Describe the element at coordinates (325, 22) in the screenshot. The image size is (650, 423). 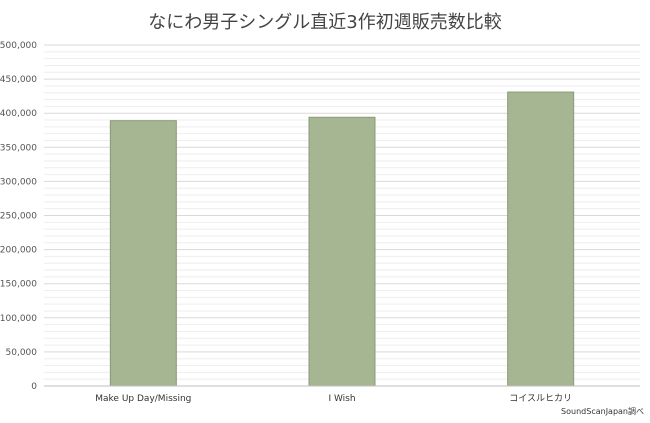
I see `chart-title: なにわ男子シングル直近3作初週販売数比較` at that location.